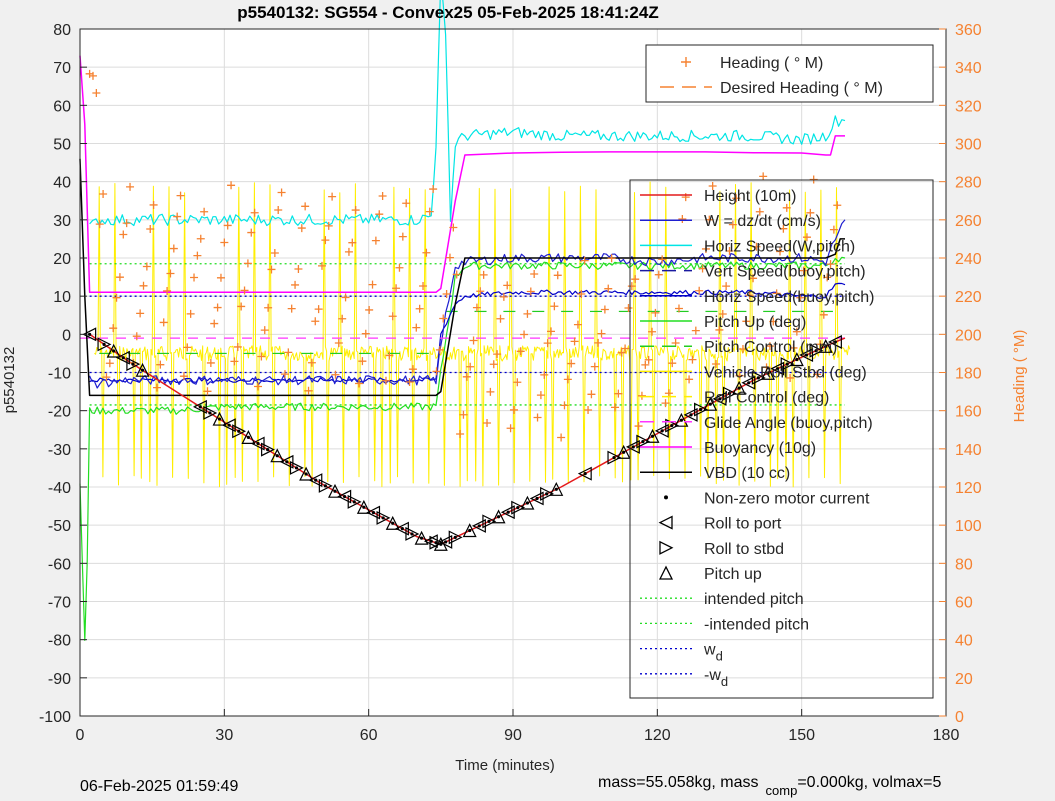  I want to click on y2-tick-label: 0, so click(959, 717).